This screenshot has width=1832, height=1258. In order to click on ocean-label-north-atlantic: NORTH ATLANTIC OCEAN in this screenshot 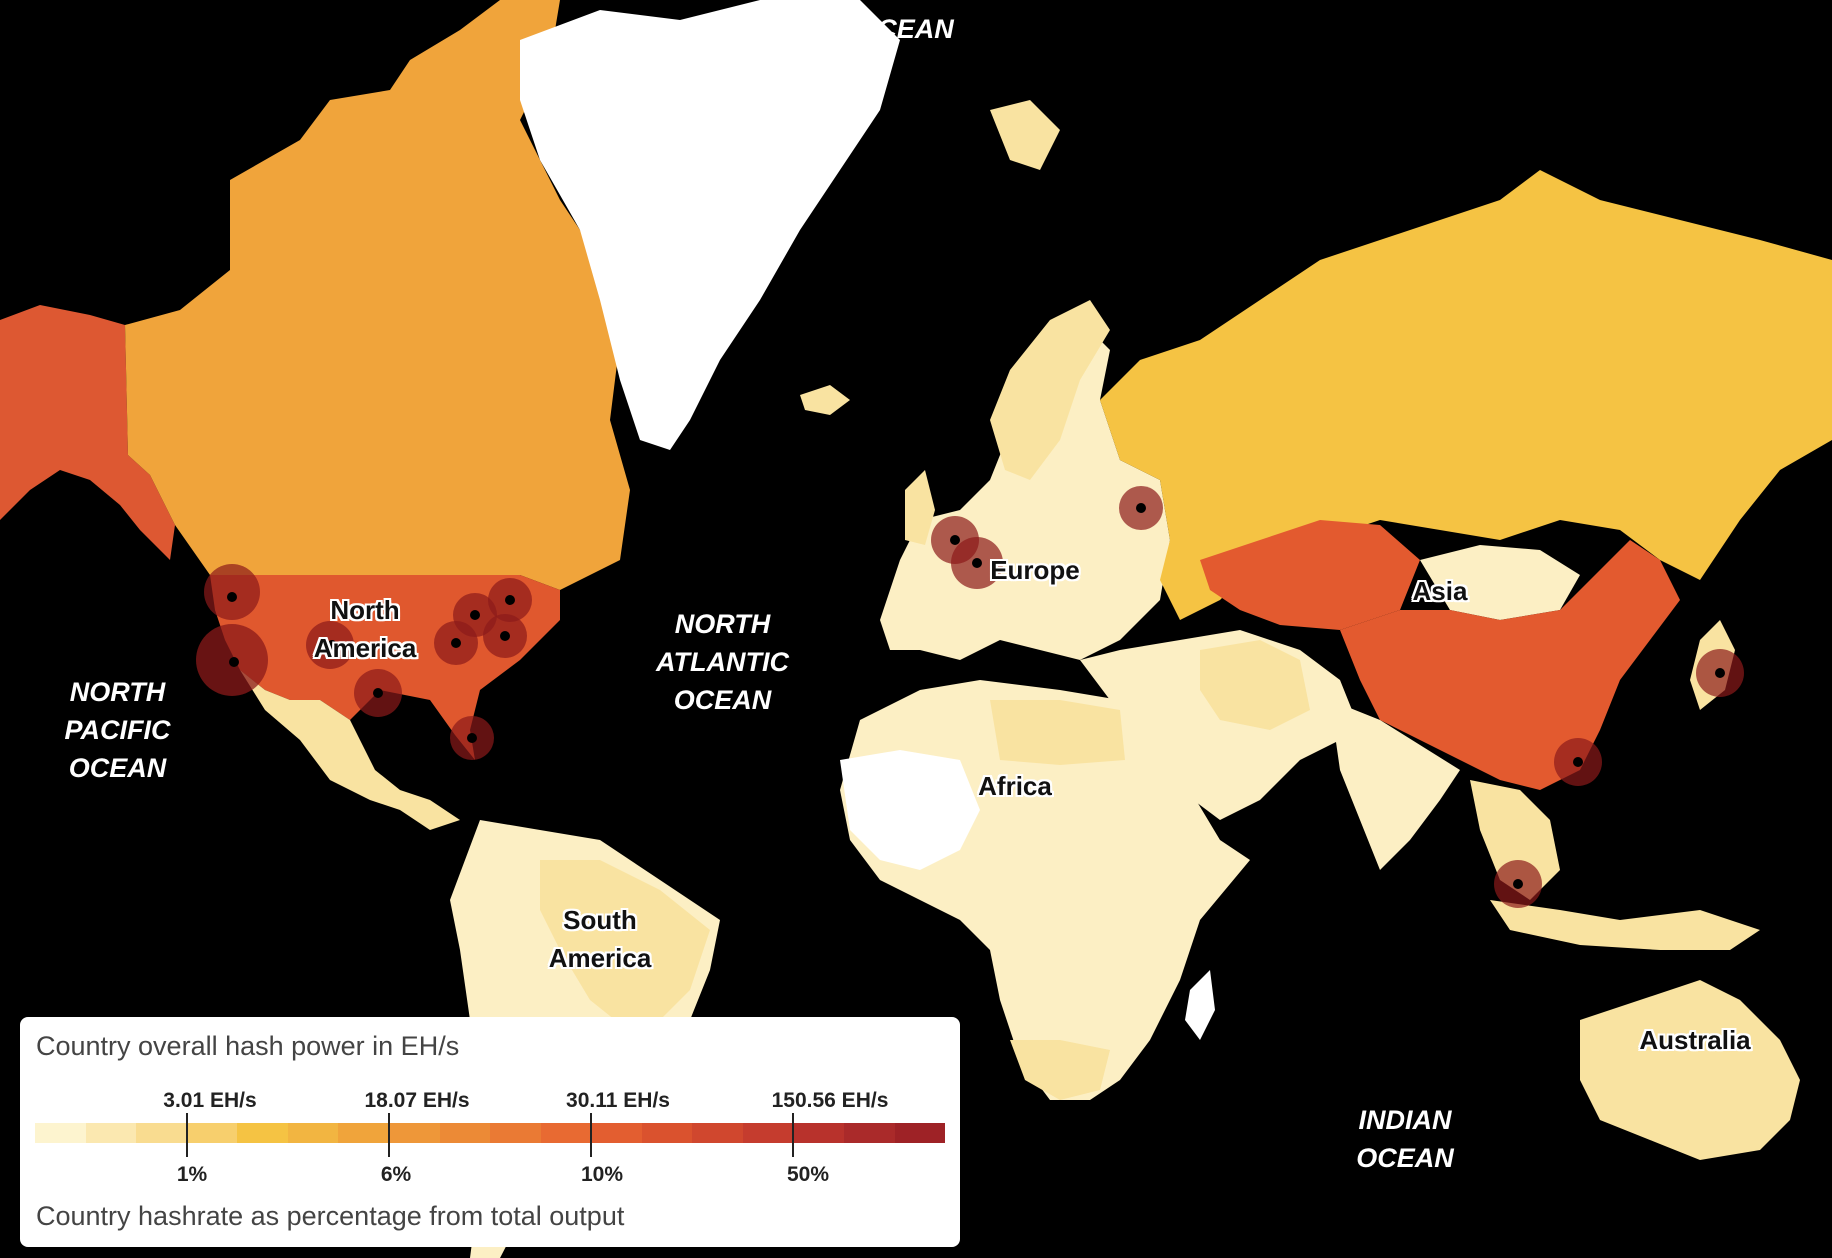, I will do `click(722, 662)`.